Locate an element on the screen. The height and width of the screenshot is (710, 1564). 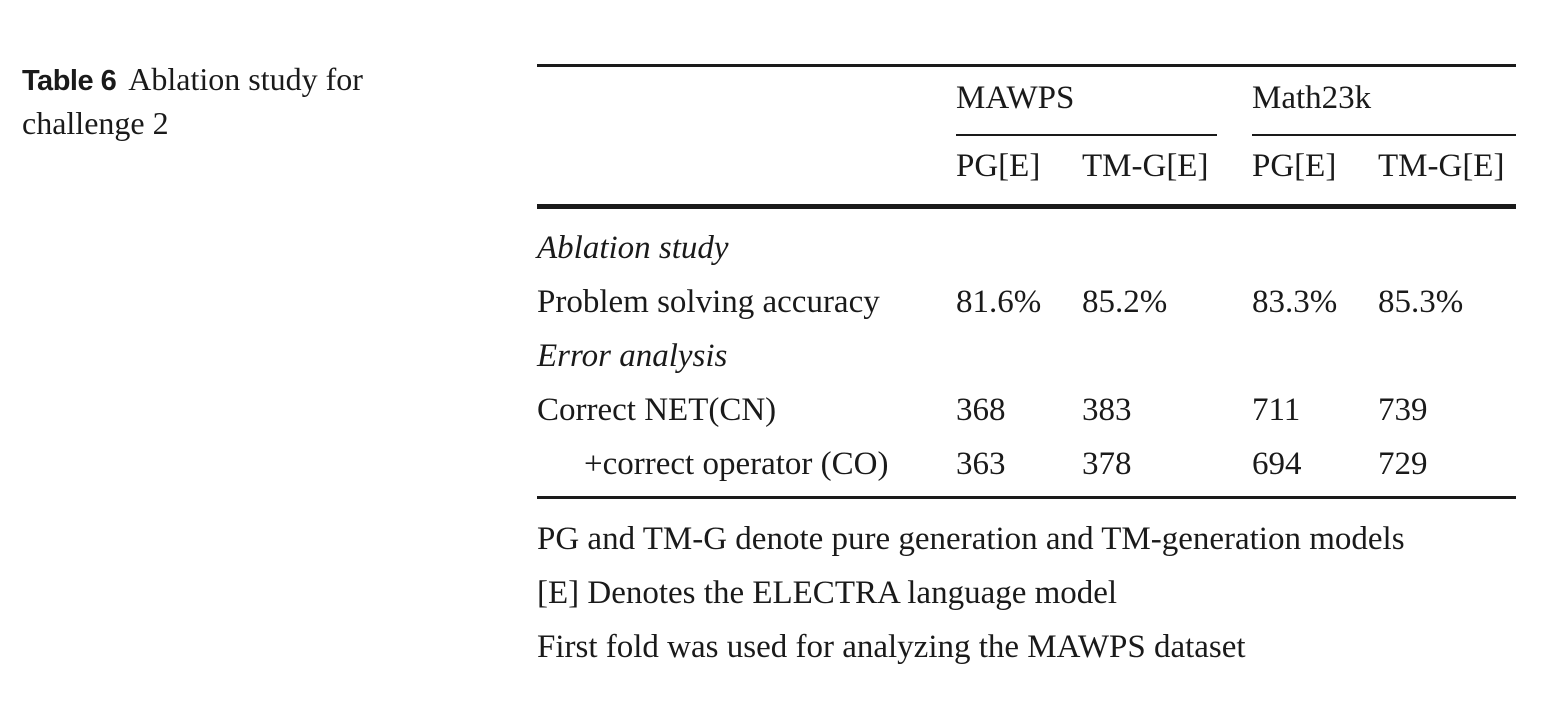
section-label-ablation: Ablation study is located at coordinates (633, 248).